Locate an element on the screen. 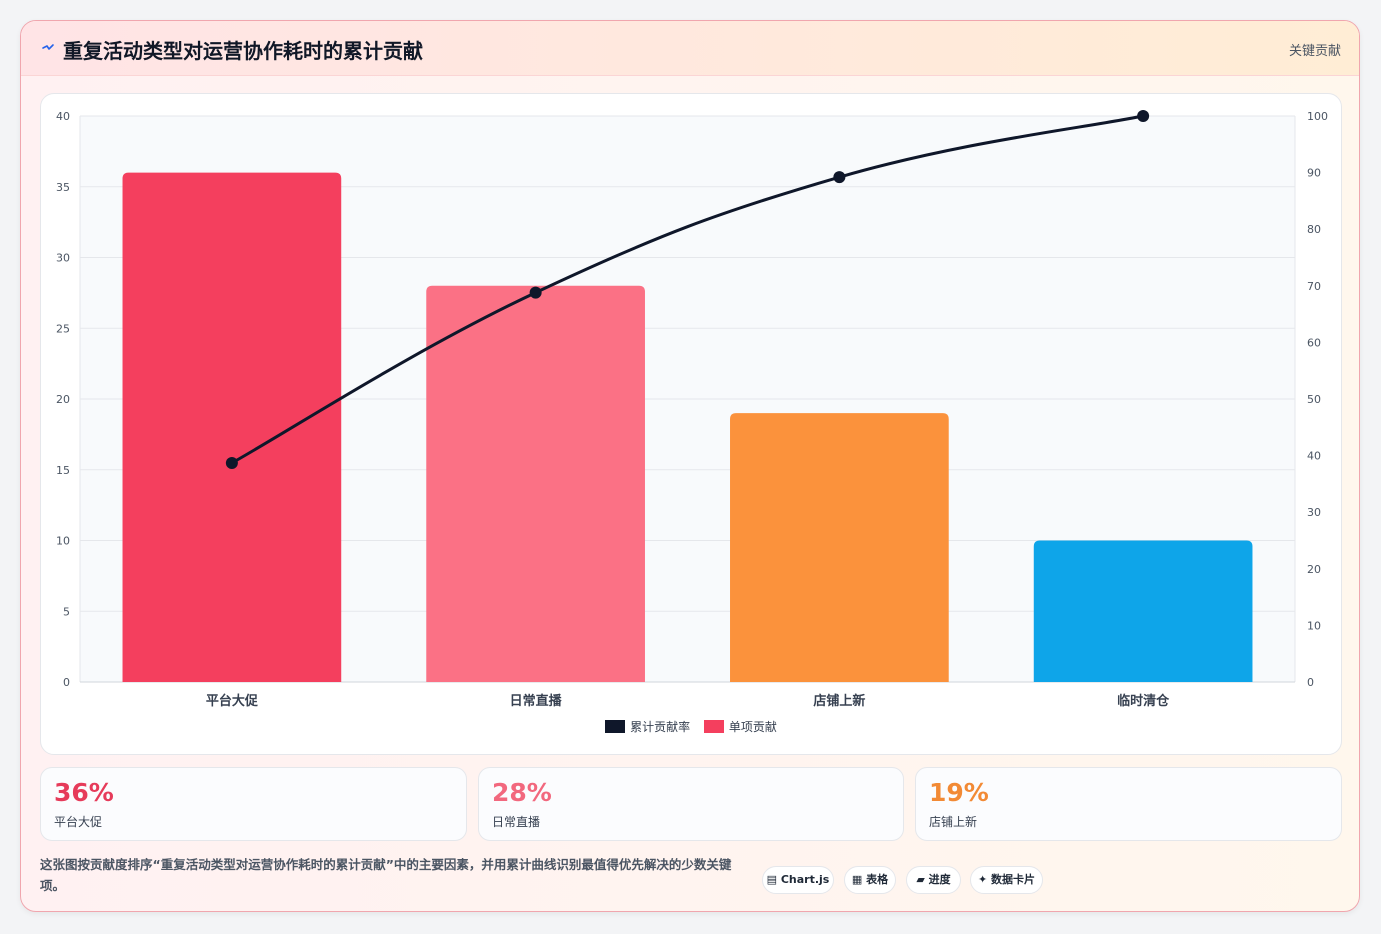  left-tick-label: 25 is located at coordinates (63, 328).